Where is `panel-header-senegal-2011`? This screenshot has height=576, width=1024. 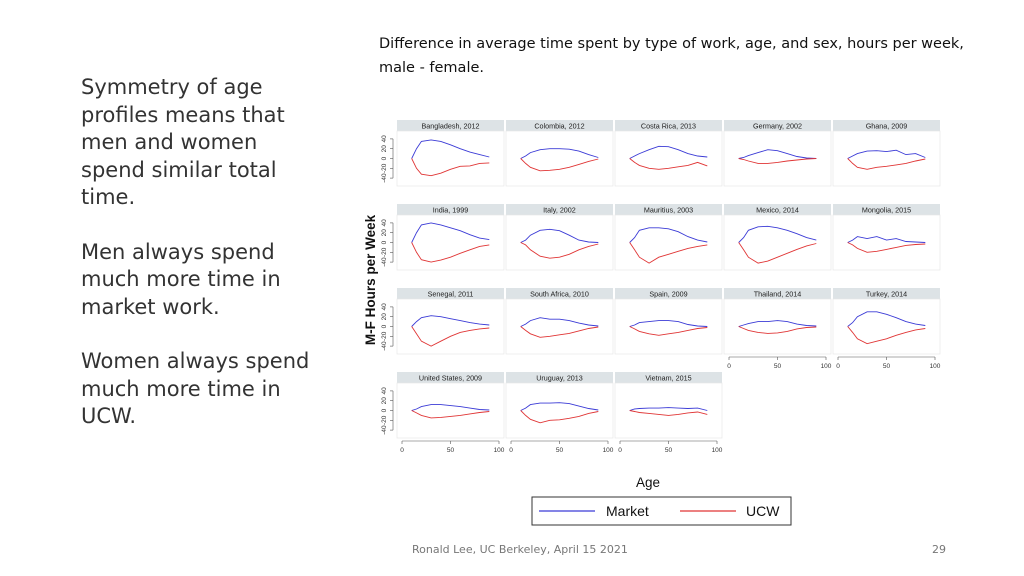 panel-header-senegal-2011 is located at coordinates (450, 293).